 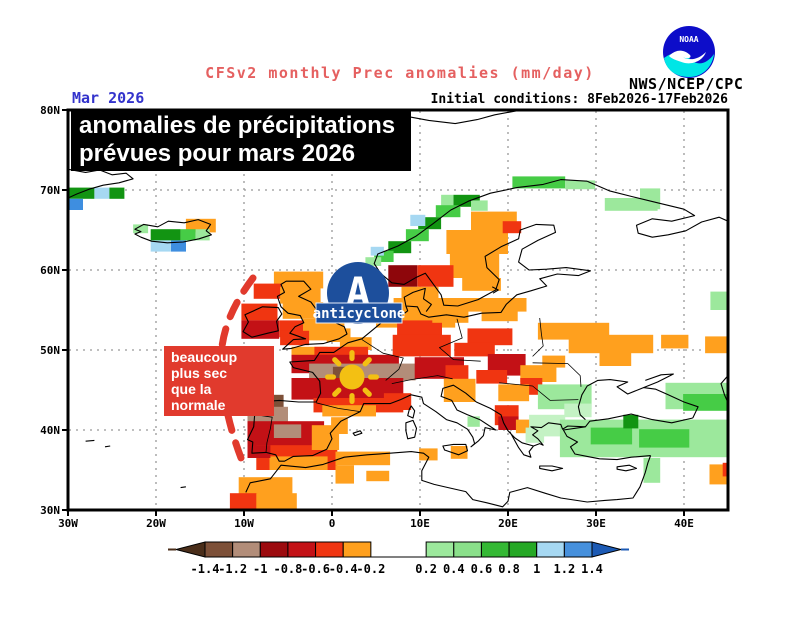 I want to click on sun-core, so click(x=352, y=377).